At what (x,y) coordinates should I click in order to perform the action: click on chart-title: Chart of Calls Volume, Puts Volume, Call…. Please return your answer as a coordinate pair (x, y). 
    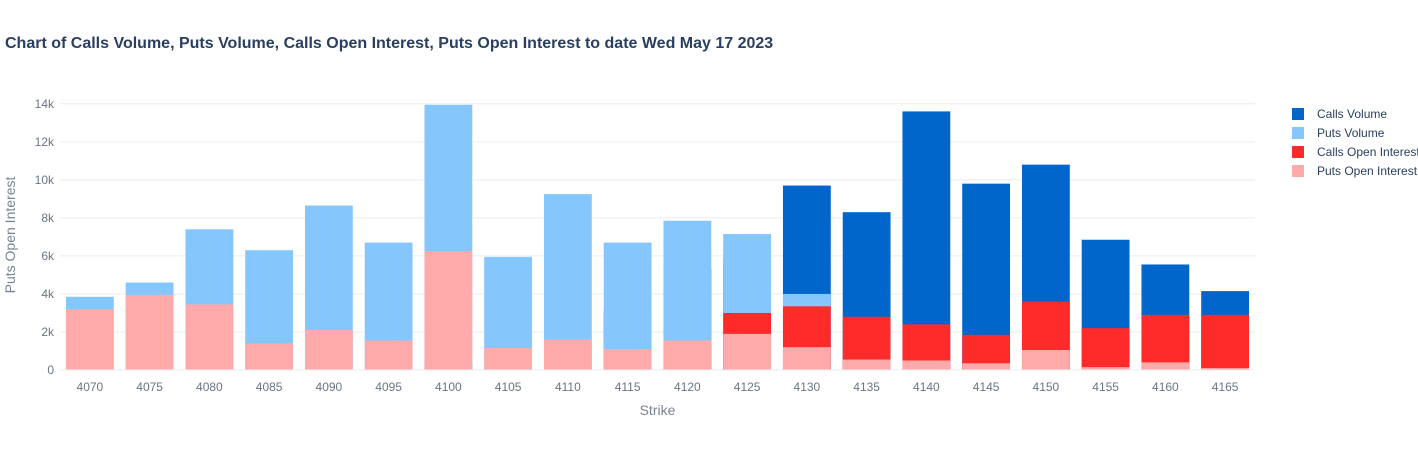
    Looking at the image, I should click on (389, 43).